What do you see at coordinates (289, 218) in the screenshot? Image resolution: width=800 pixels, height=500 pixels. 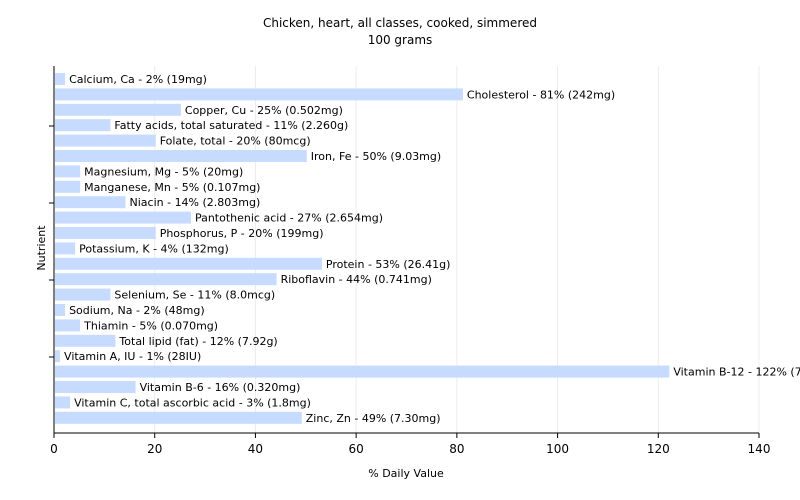 I see `bar-label: Pantothenic acid - 27% (2.654mg)` at bounding box center [289, 218].